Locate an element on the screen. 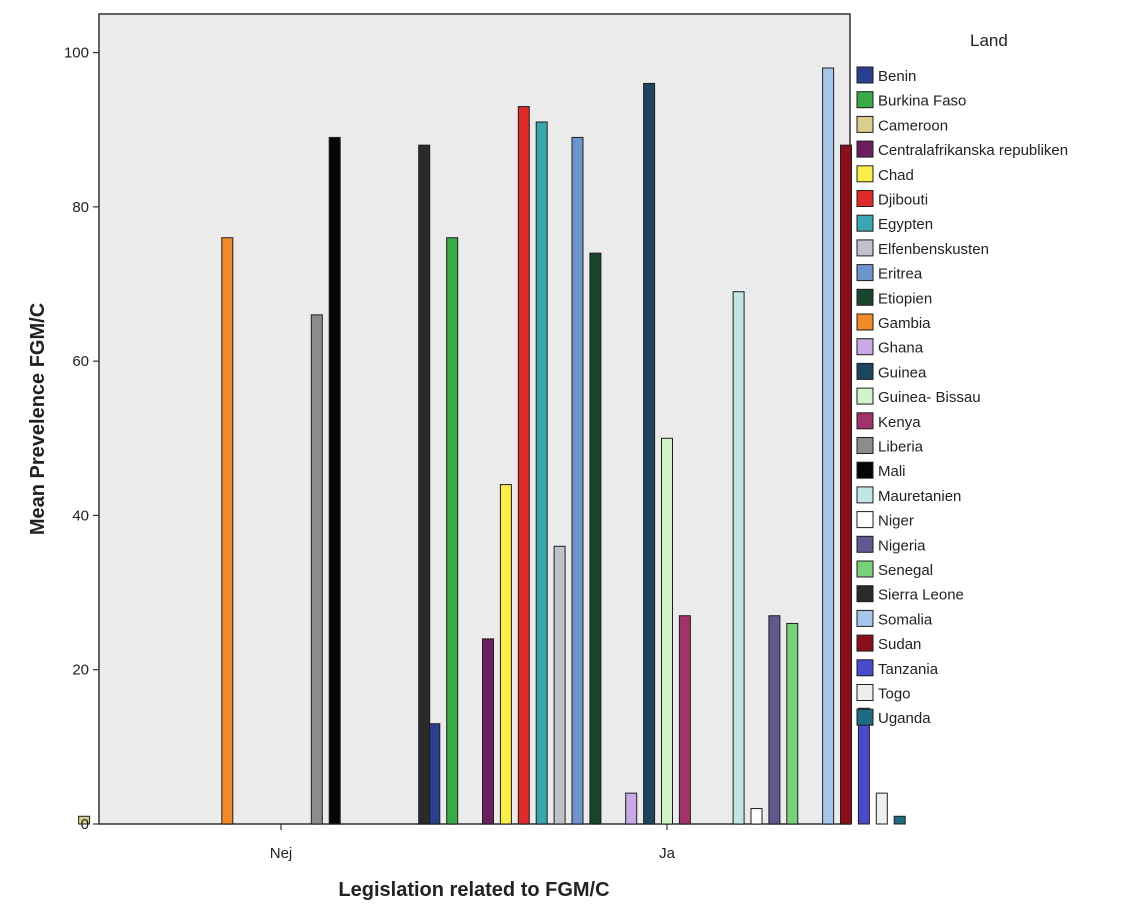 This screenshot has width=1136, height=908. x-tick-label: Nej is located at coordinates (281, 853).